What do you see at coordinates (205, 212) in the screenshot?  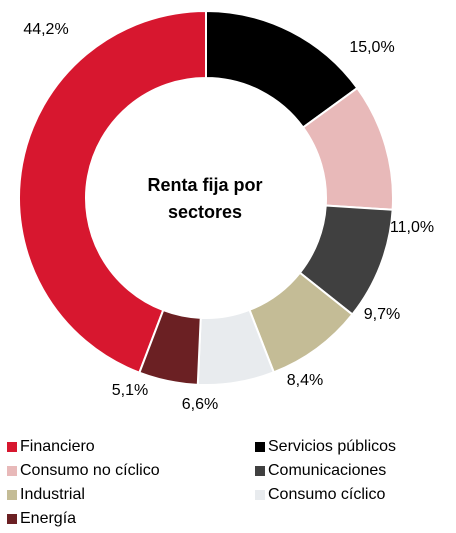 I see `chart-title: sectores` at bounding box center [205, 212].